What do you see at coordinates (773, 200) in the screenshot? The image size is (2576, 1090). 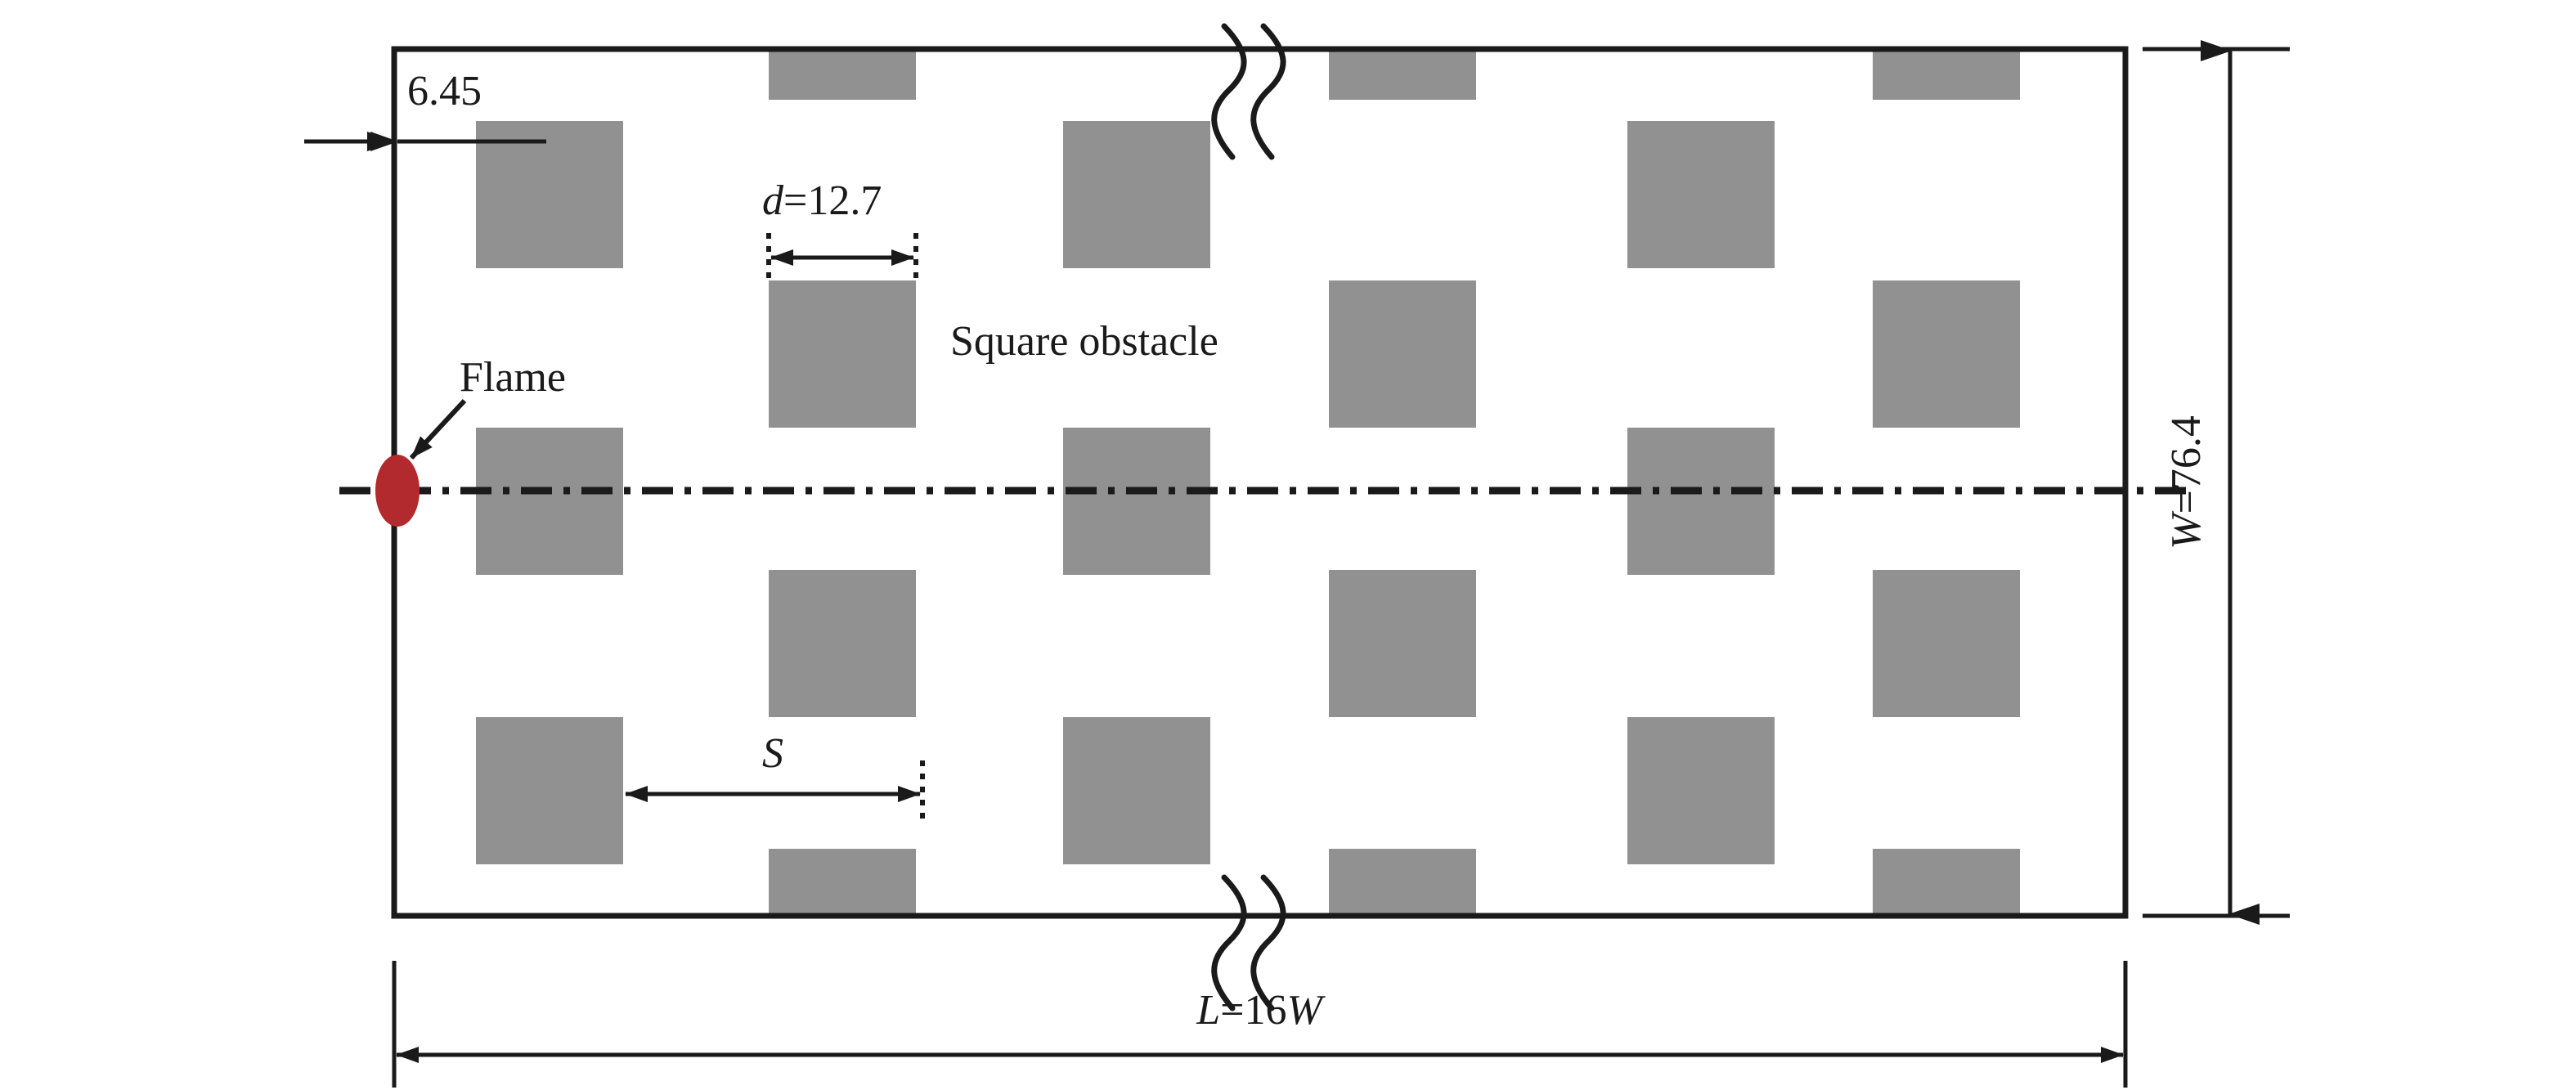 I see `obstacle-size-symbol: d` at bounding box center [773, 200].